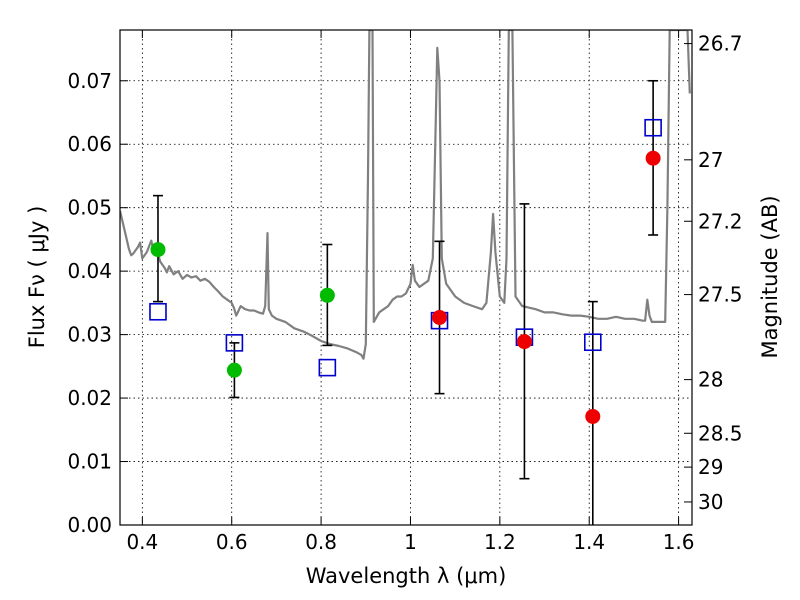 Image resolution: width=800 pixels, height=600 pixels. What do you see at coordinates (710, 380) in the screenshot?
I see `magnitude-tick-label: 28` at bounding box center [710, 380].